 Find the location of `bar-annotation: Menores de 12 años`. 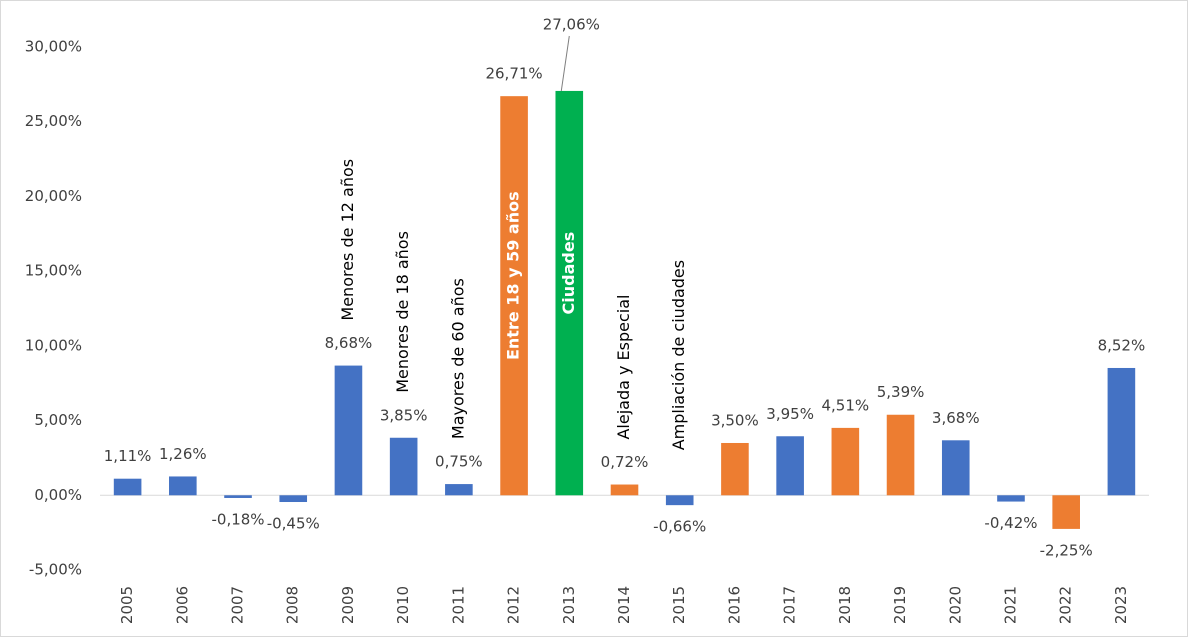

bar-annotation: Menores de 12 años is located at coordinates (347, 240).